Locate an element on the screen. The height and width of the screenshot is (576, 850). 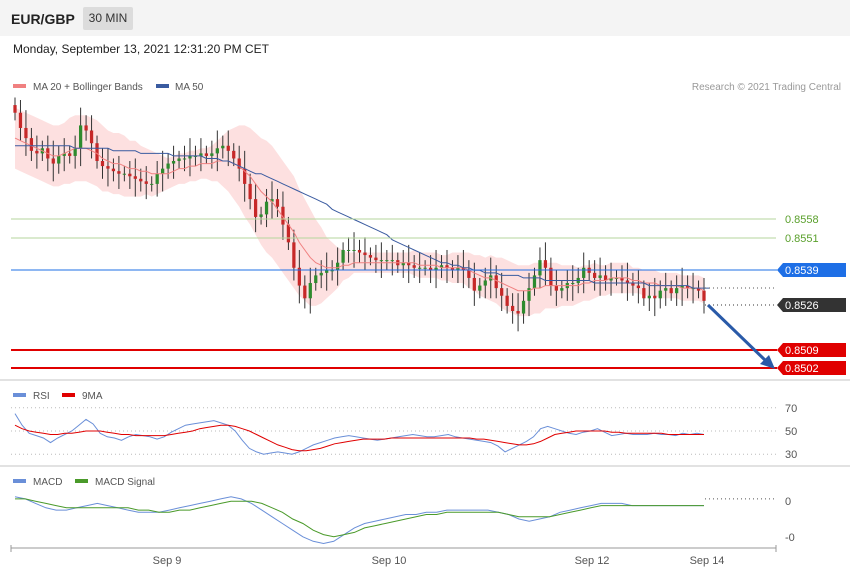
rsi-tick-label: 50 is located at coordinates (791, 432).